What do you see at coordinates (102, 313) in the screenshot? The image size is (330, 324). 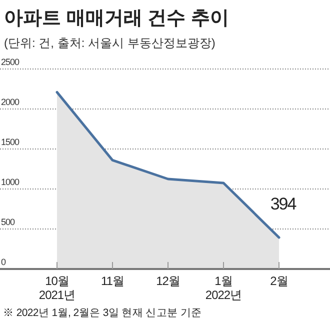 I see `text: ※ 2022년 1월, 2월은 3일 현재 신고분 기준` at bounding box center [102, 313].